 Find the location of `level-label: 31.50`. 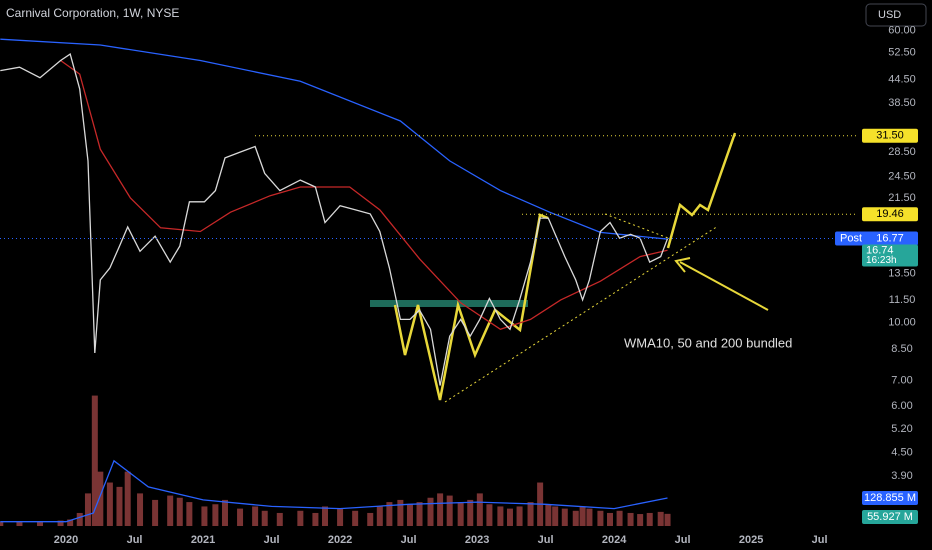

level-label: 31.50 is located at coordinates (890, 136).